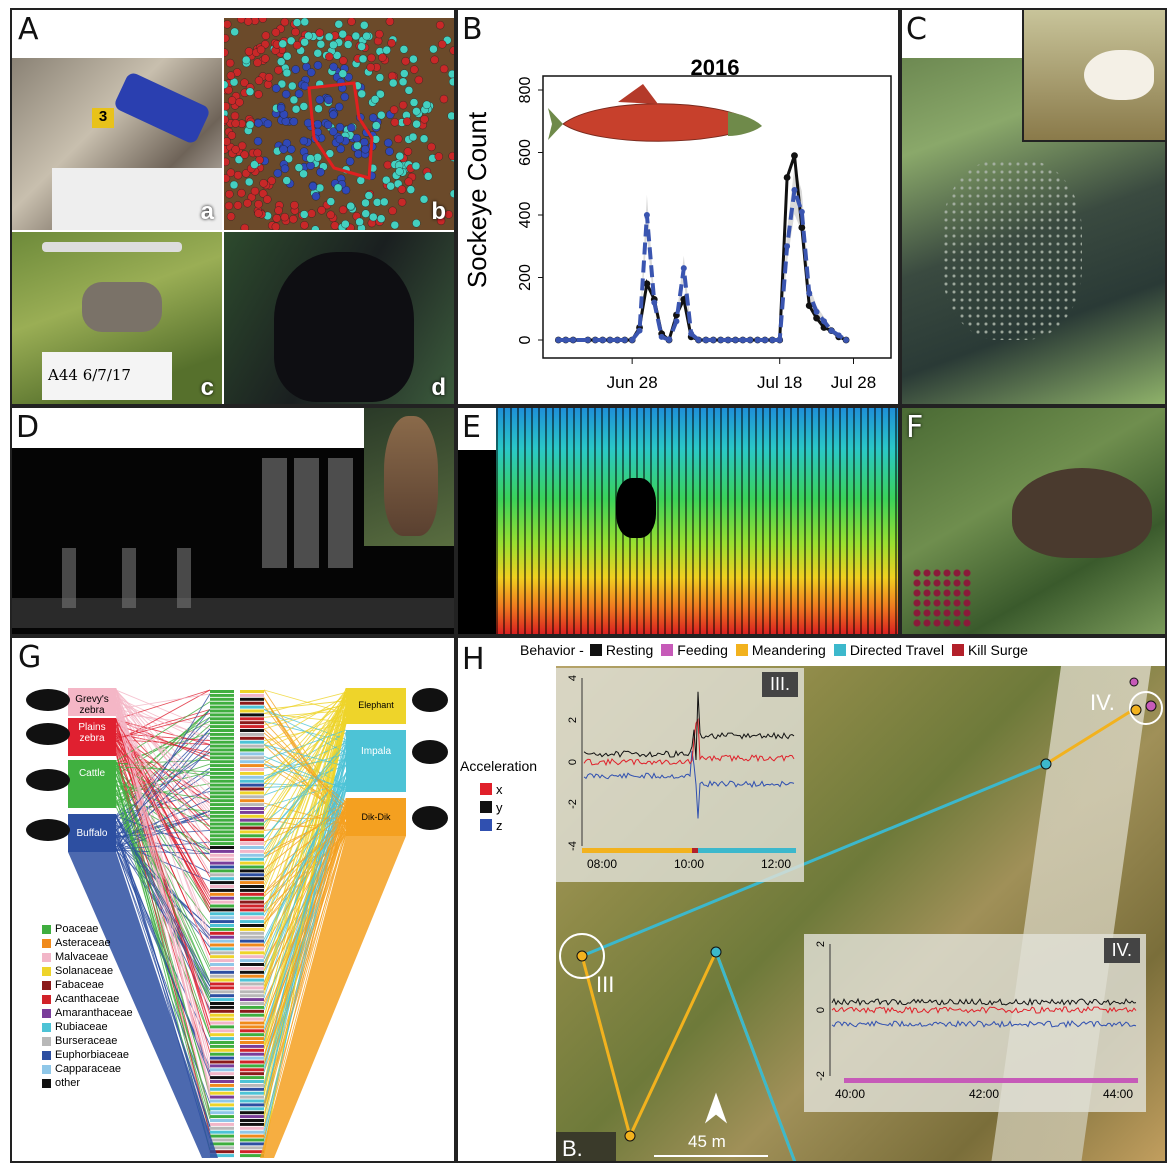  Describe the element at coordinates (188, 428) in the screenshot. I see `label-box-d` at that location.